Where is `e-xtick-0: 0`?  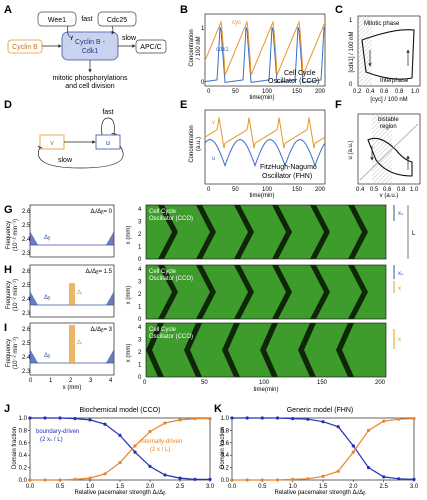 e-xtick-0: 0 is located at coordinates (209, 190).